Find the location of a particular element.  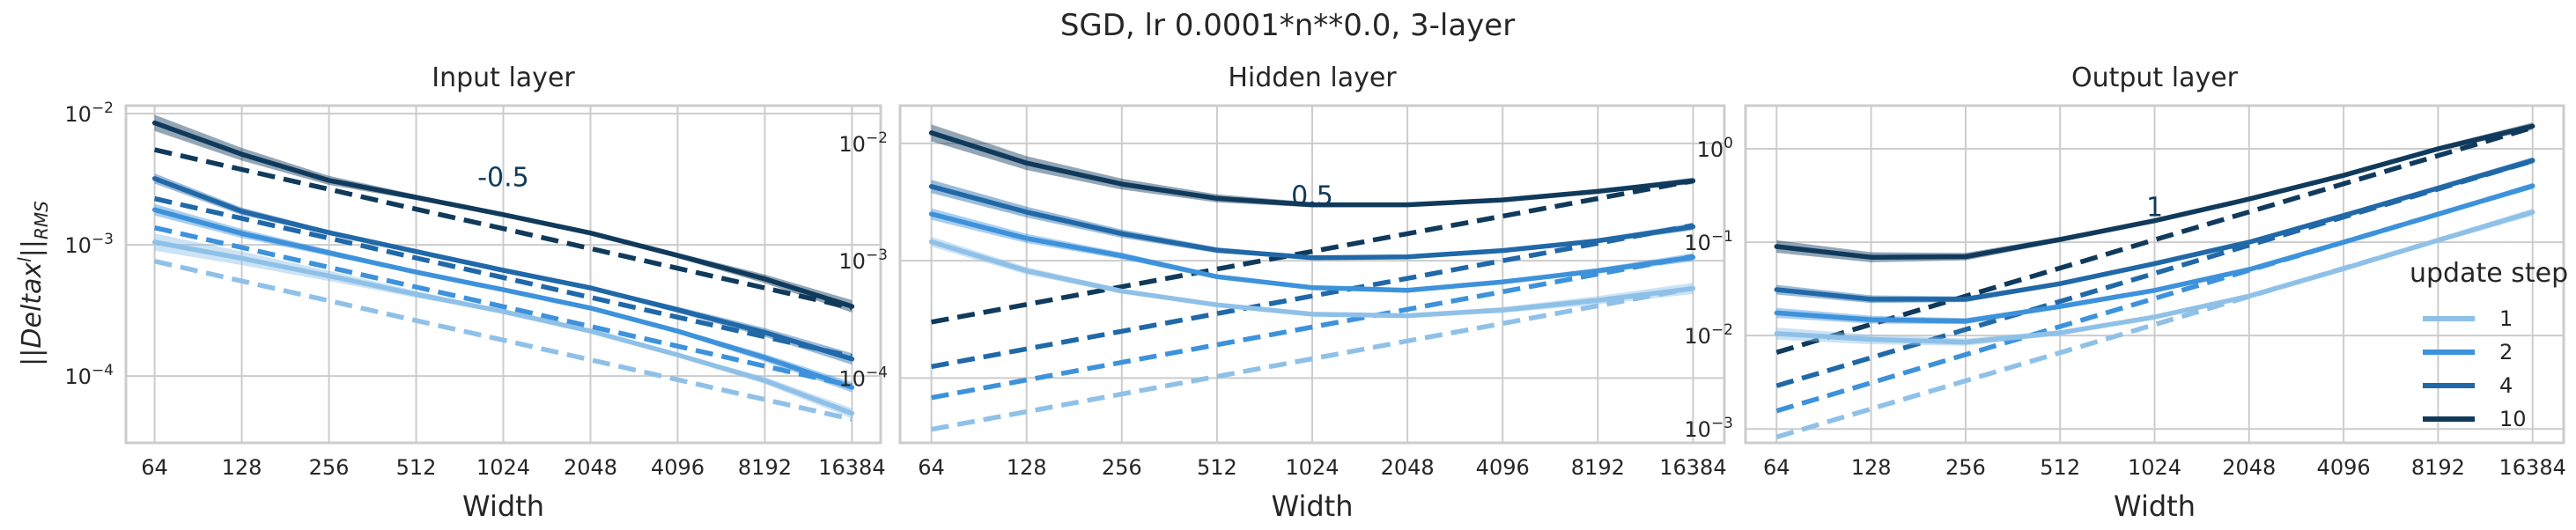

y-tick-label: 10⁻¹ is located at coordinates (1708, 241).